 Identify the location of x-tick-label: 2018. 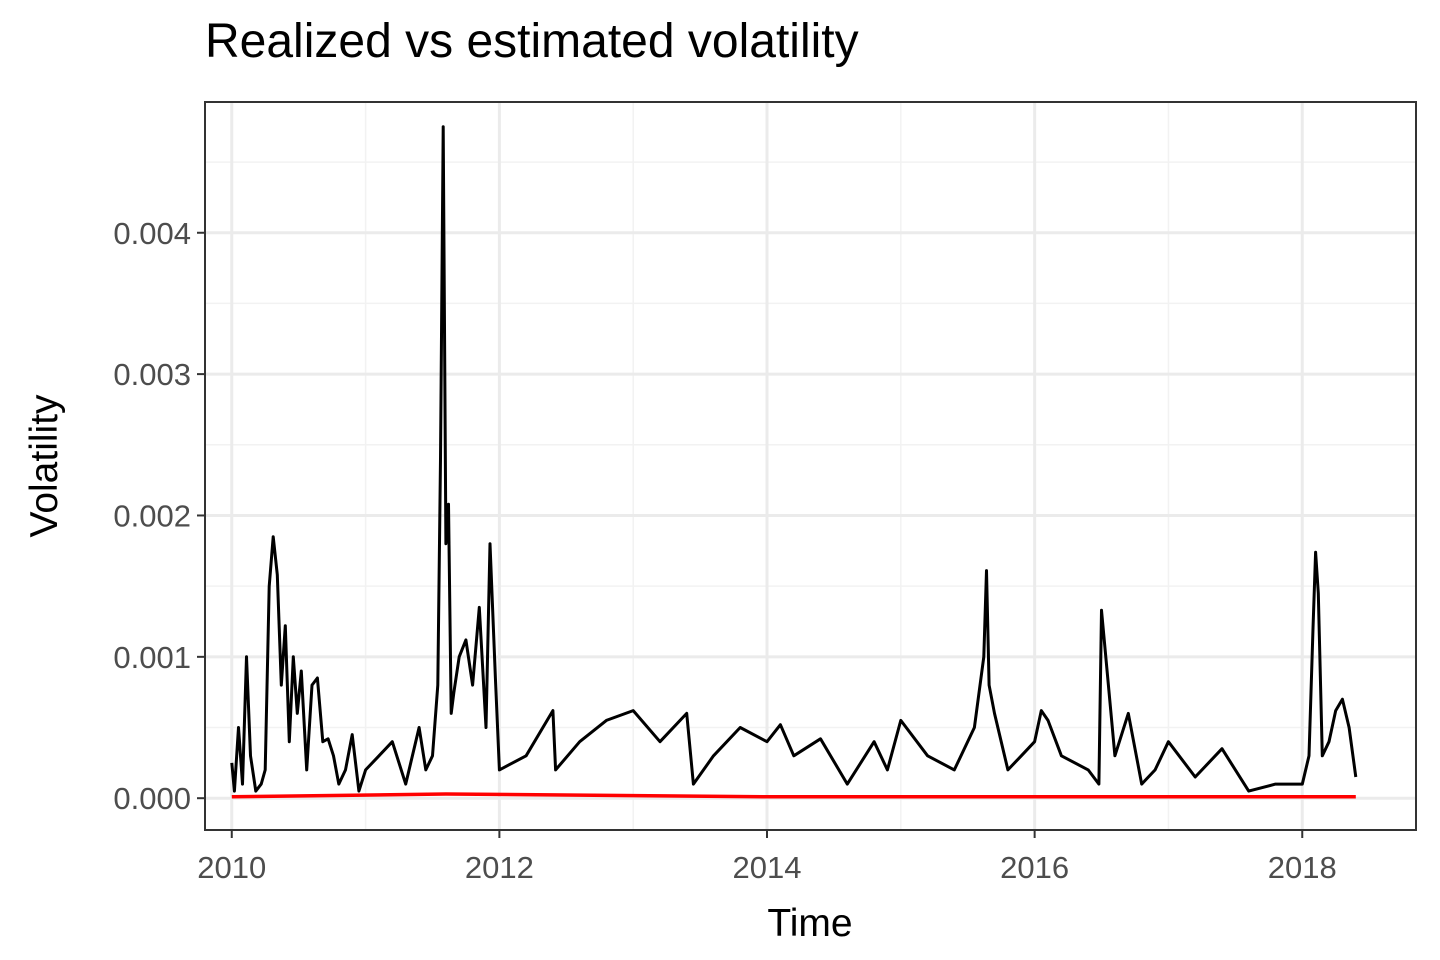
(1302, 867).